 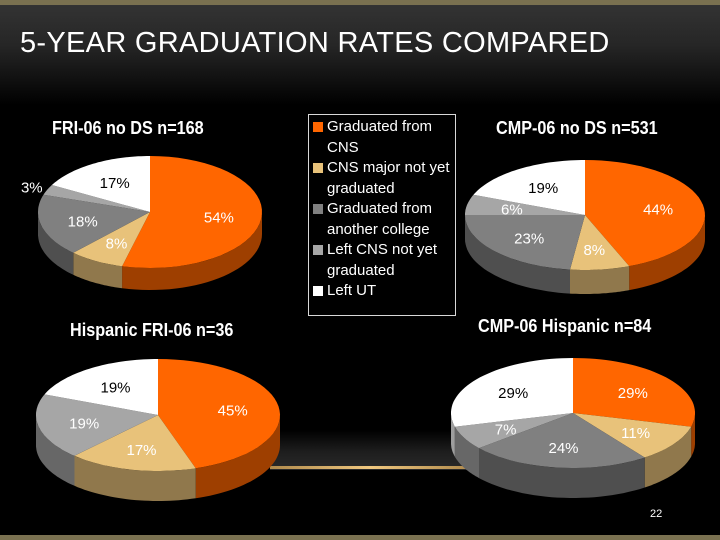 I want to click on legend-item: Graduated from another college, so click(x=382, y=219).